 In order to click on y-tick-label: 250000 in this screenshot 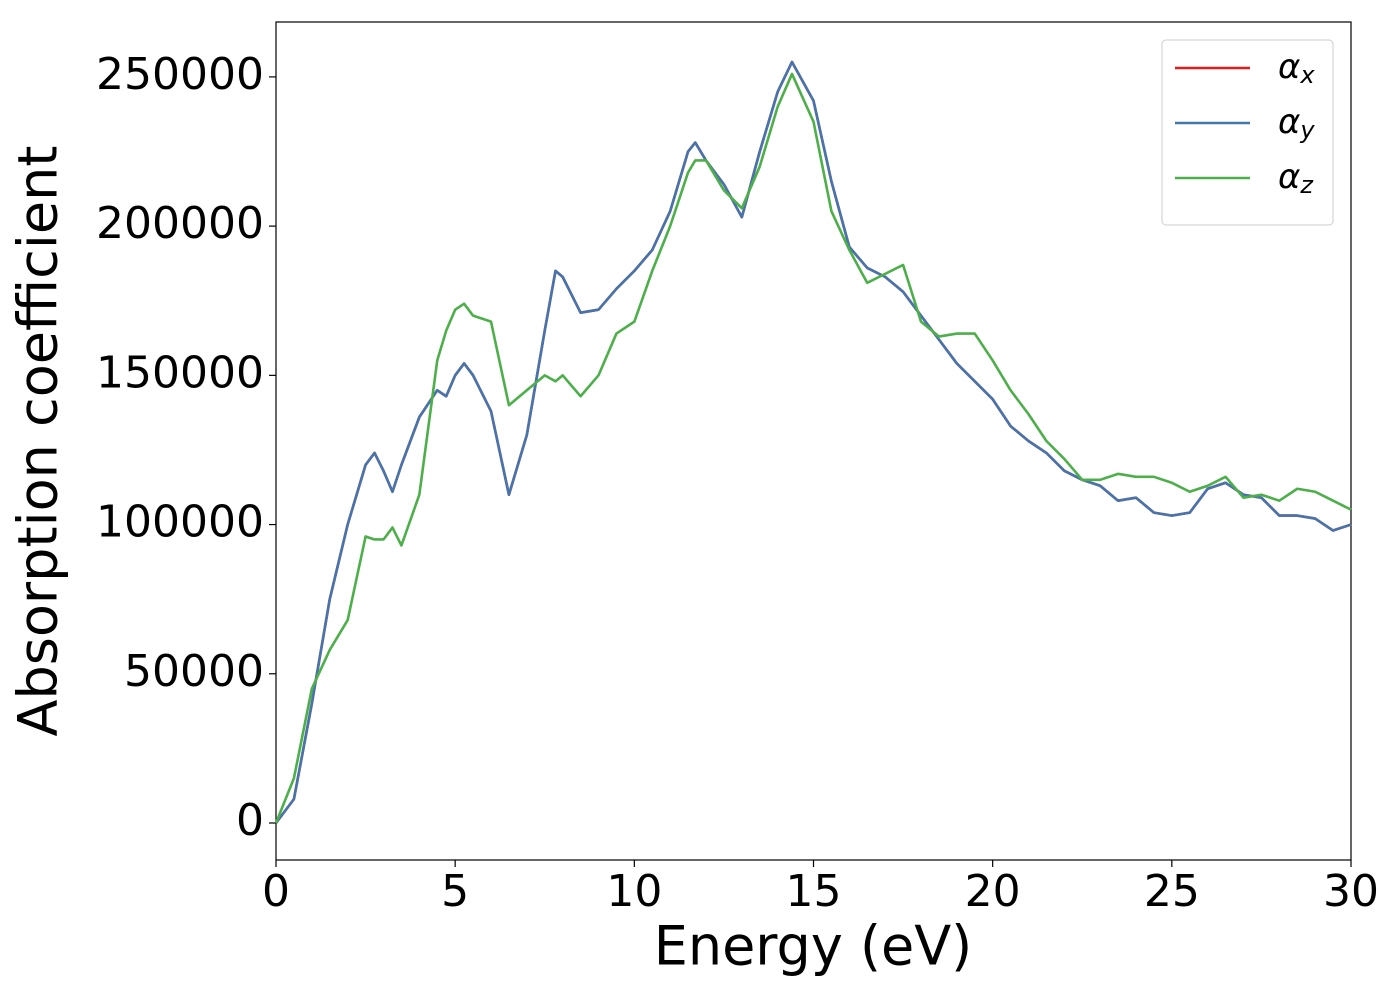, I will do `click(180, 74)`.